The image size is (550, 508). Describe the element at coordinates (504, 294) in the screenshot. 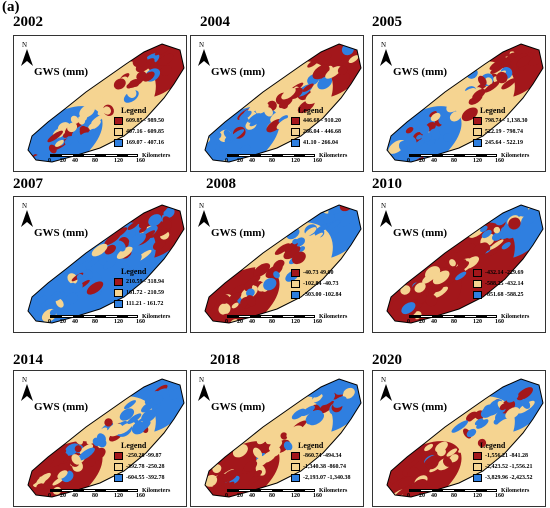

I see `legend-range: -851.68 -588.25` at that location.